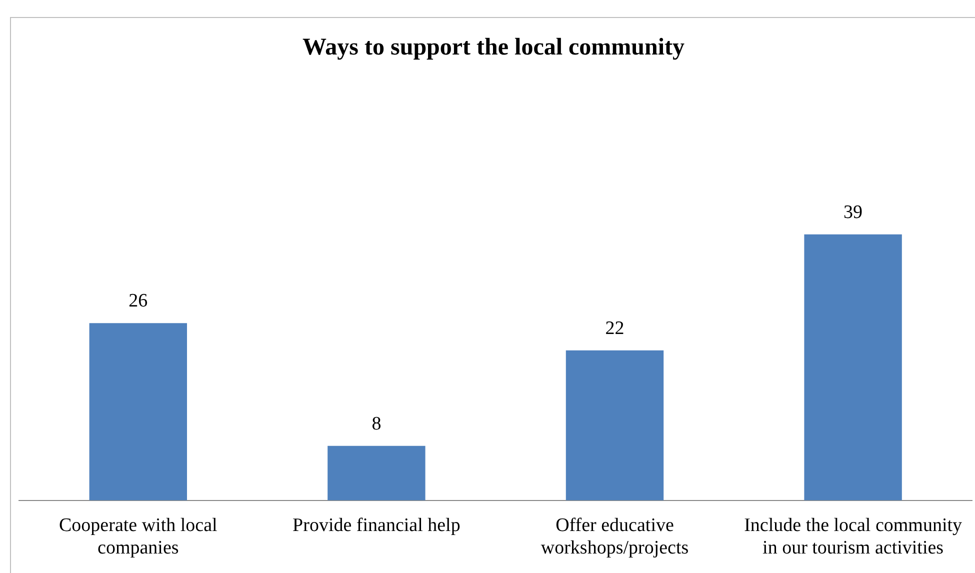 This screenshot has width=975, height=573. Describe the element at coordinates (376, 525) in the screenshot. I see `x-tick-label: Provide financial help` at that location.